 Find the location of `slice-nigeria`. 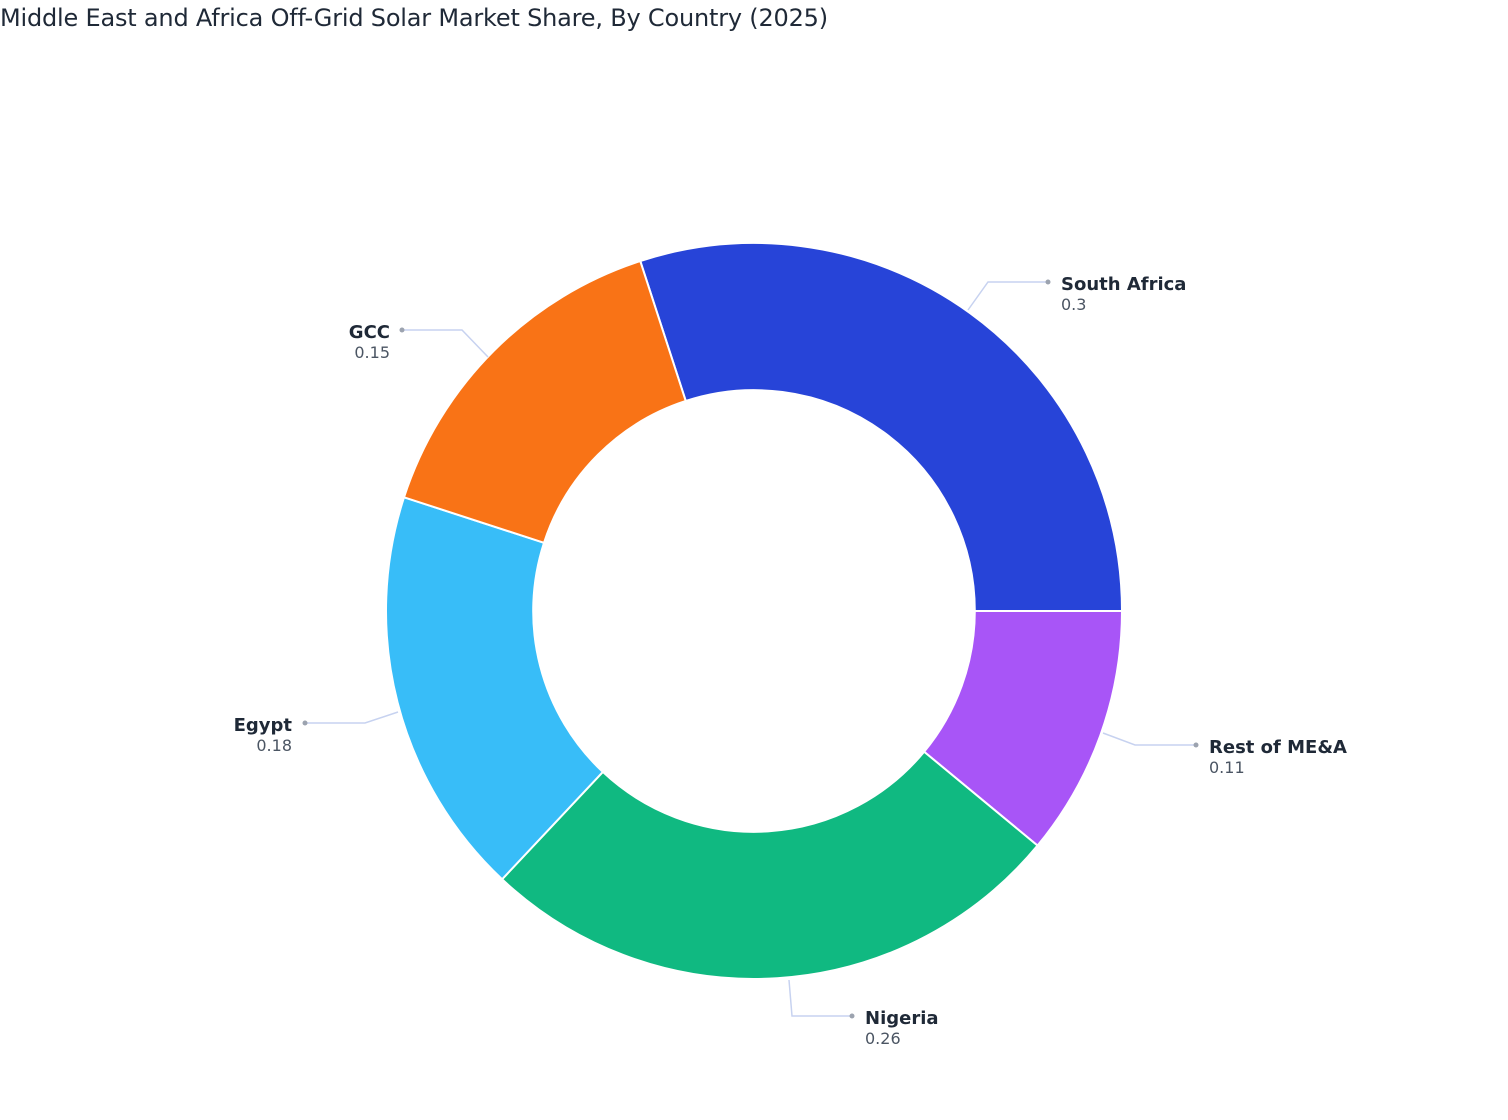

slice-nigeria is located at coordinates (769, 865).